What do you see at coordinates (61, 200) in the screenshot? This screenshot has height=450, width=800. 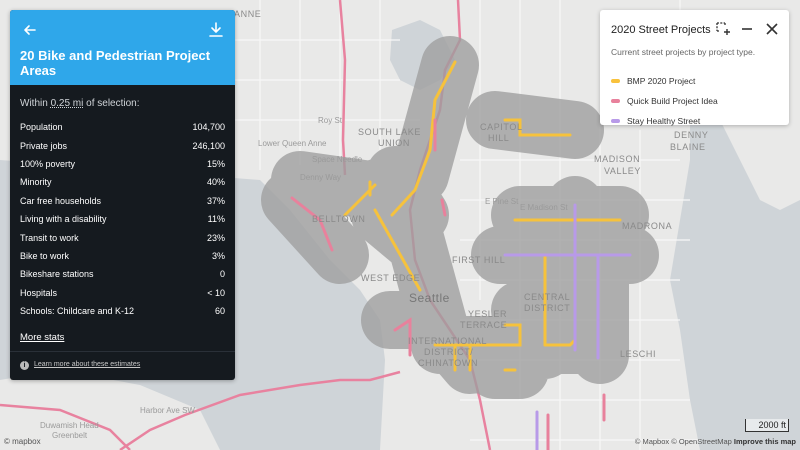 I see `stat-label: Car free households` at bounding box center [61, 200].